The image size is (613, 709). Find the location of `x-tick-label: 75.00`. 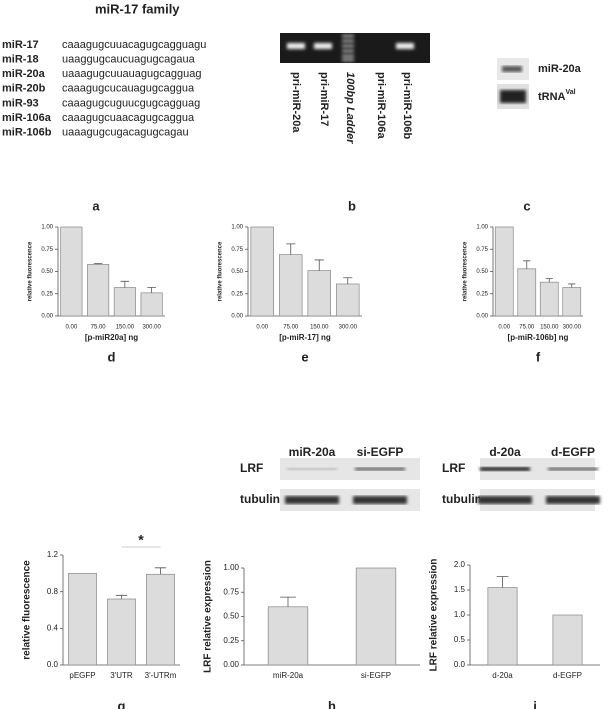

x-tick-label: 75.00 is located at coordinates (527, 328).